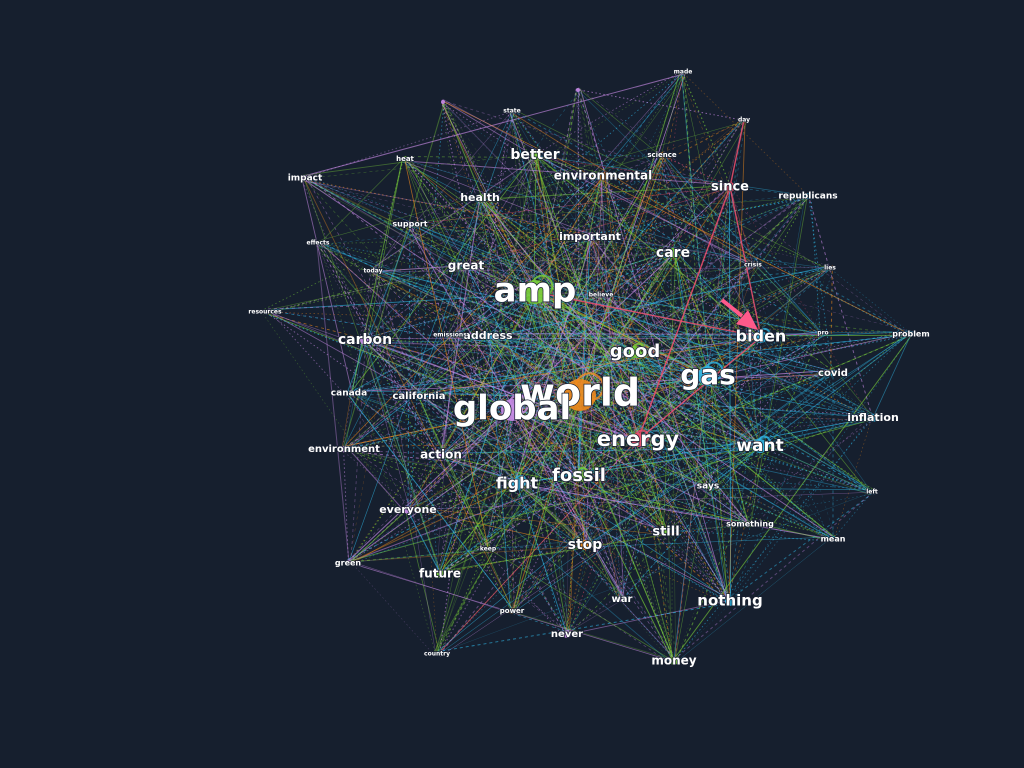 This screenshot has height=768, width=1024. What do you see at coordinates (833, 373) in the screenshot?
I see `node-covid` at bounding box center [833, 373].